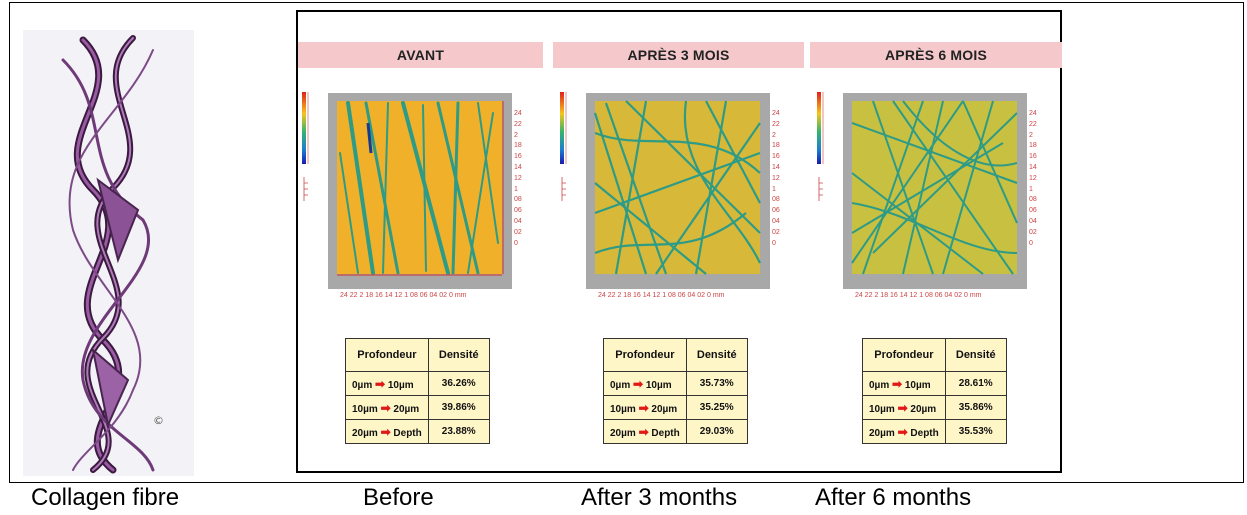 This screenshot has height=515, width=1247. Describe the element at coordinates (675, 407) in the screenshot. I see `table-row: 10µm ➡ 20µm 35.25%` at that location.